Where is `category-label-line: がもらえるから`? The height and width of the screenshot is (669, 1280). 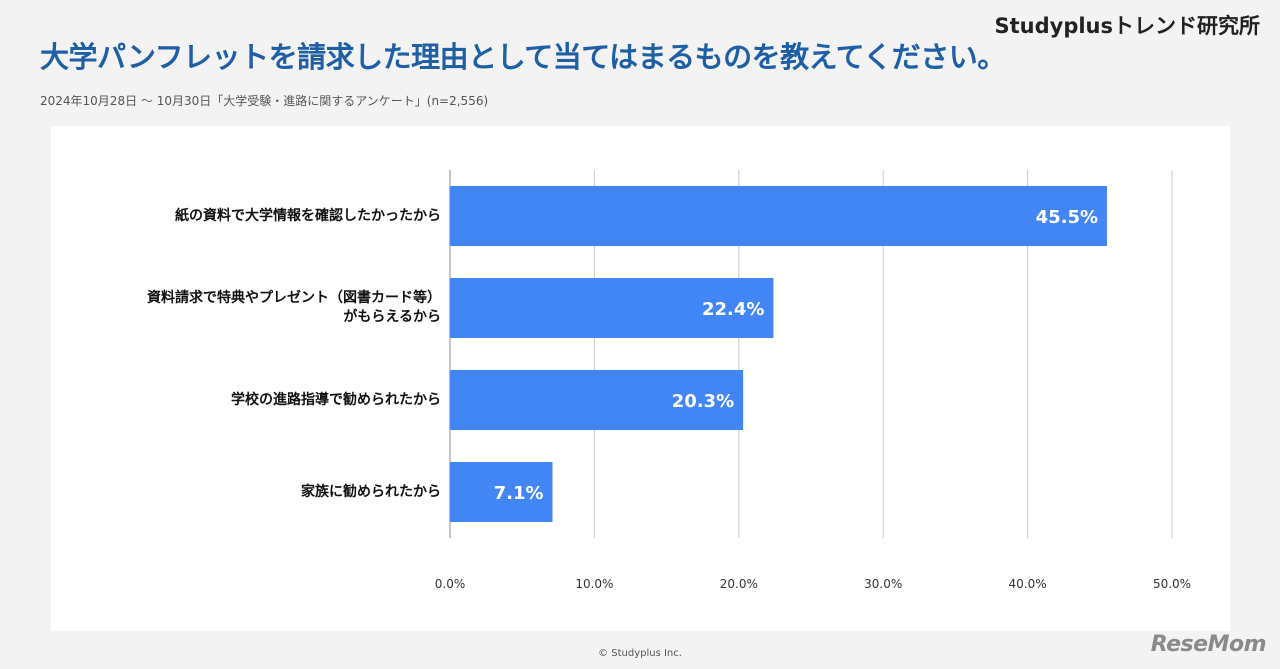
category-label-line: がもらえるから is located at coordinates (392, 317).